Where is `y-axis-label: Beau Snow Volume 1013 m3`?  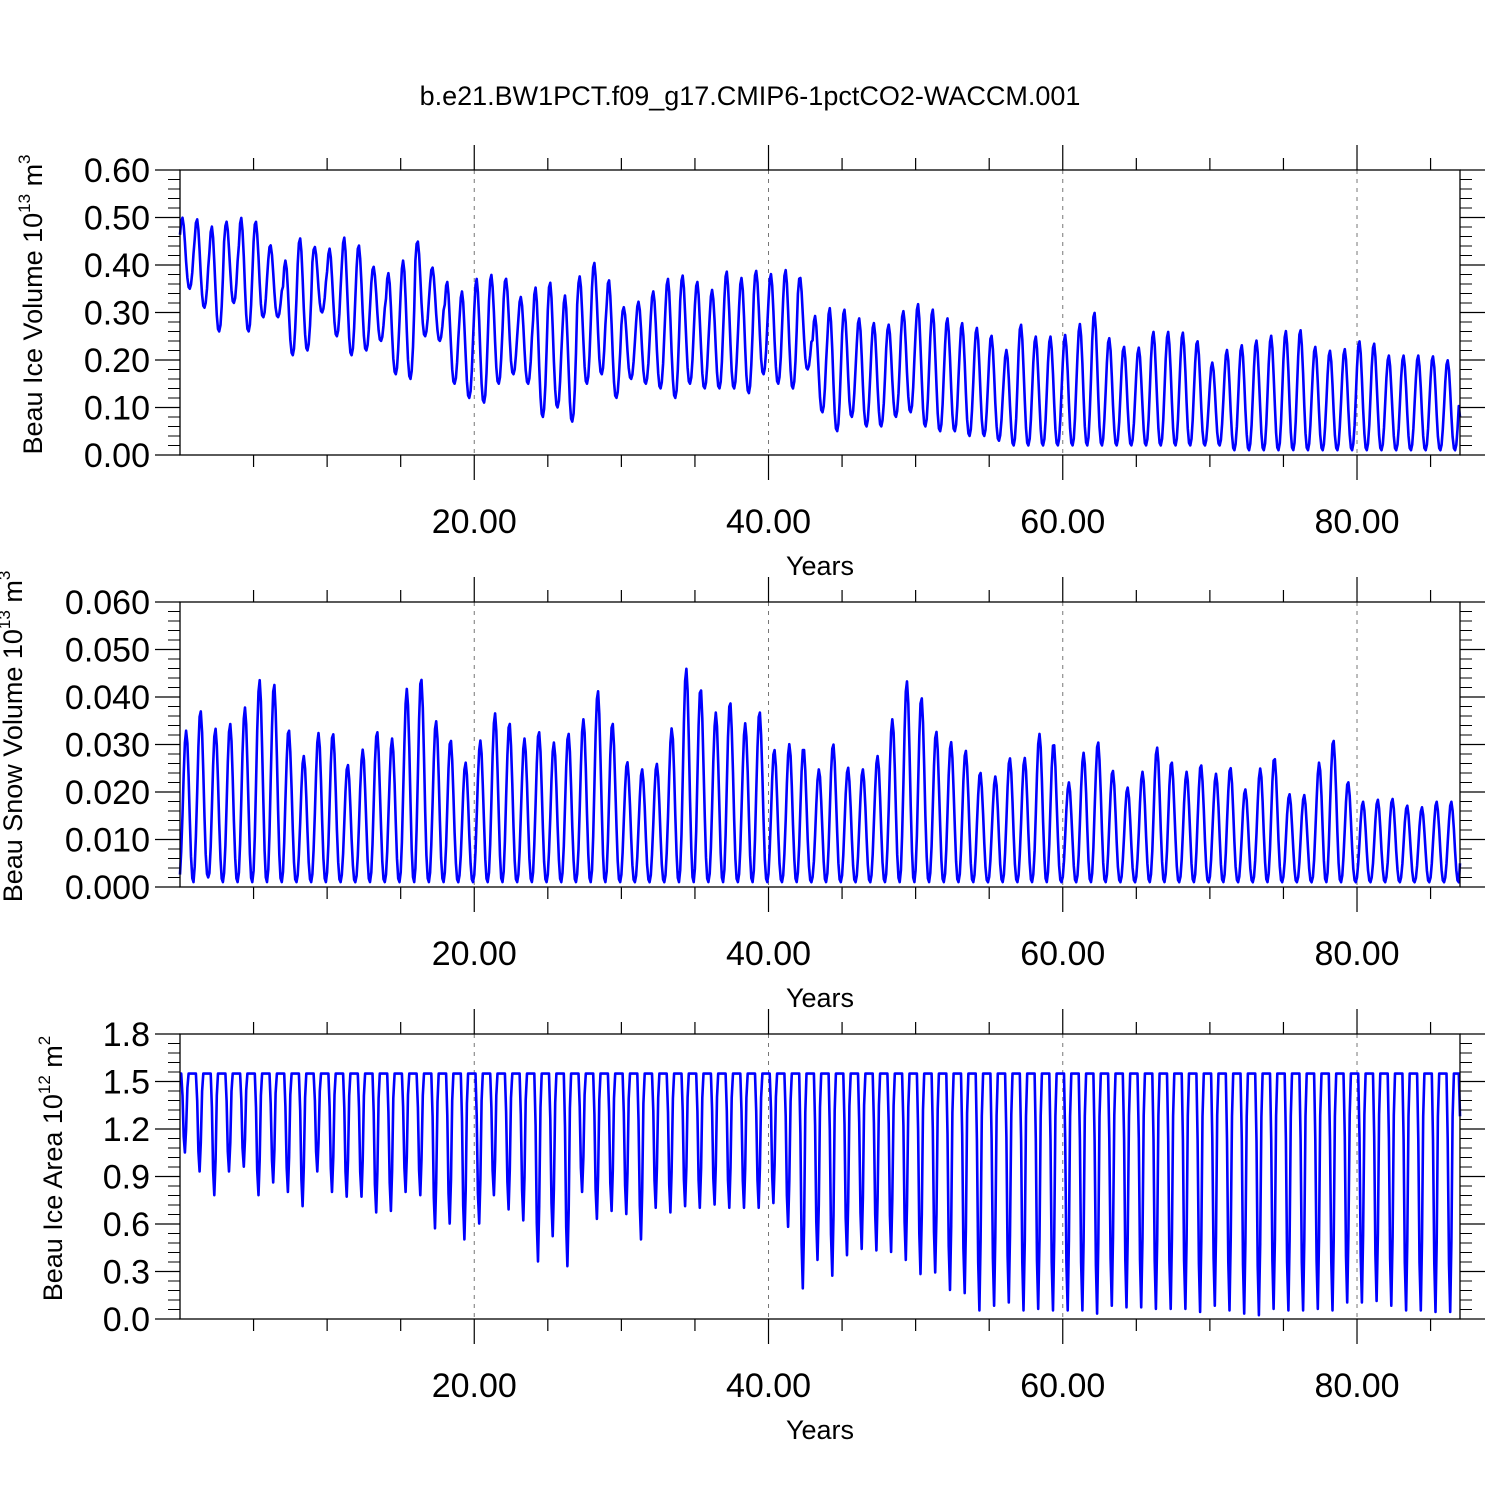
y-axis-label: Beau Snow Volume 1013 m3 is located at coordinates (14, 737).